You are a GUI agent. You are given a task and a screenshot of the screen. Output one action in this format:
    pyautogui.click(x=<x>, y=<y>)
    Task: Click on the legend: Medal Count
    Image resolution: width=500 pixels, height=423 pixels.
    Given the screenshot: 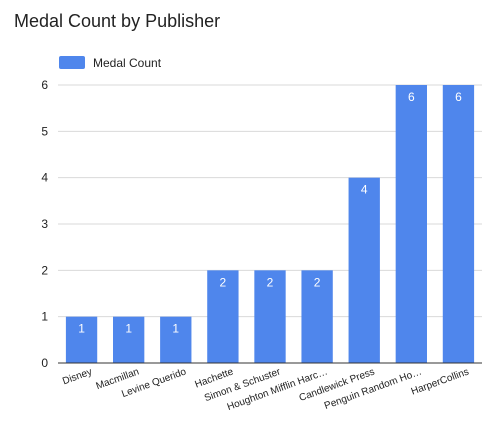 What is the action you would take?
    pyautogui.click(x=110, y=63)
    